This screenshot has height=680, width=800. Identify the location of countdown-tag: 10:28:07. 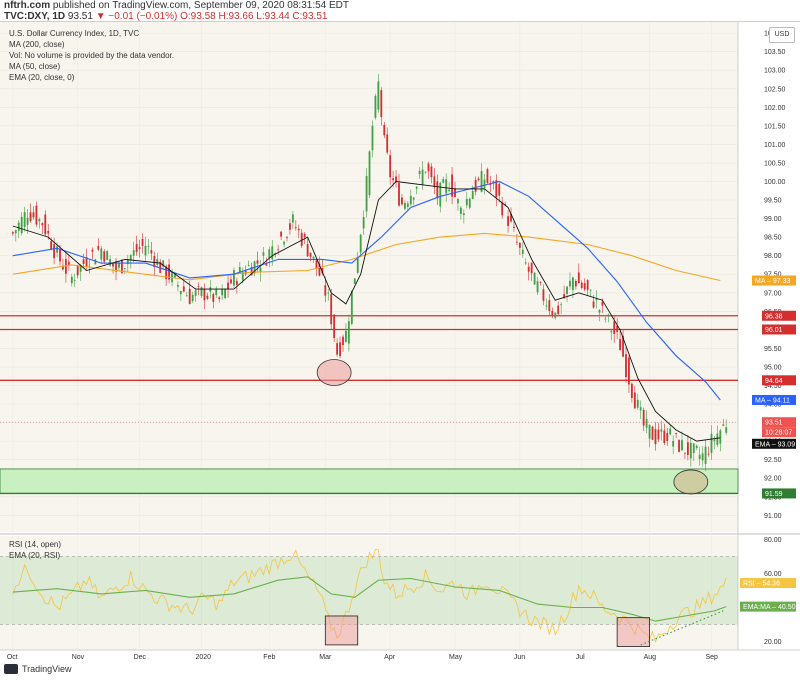
(778, 433).